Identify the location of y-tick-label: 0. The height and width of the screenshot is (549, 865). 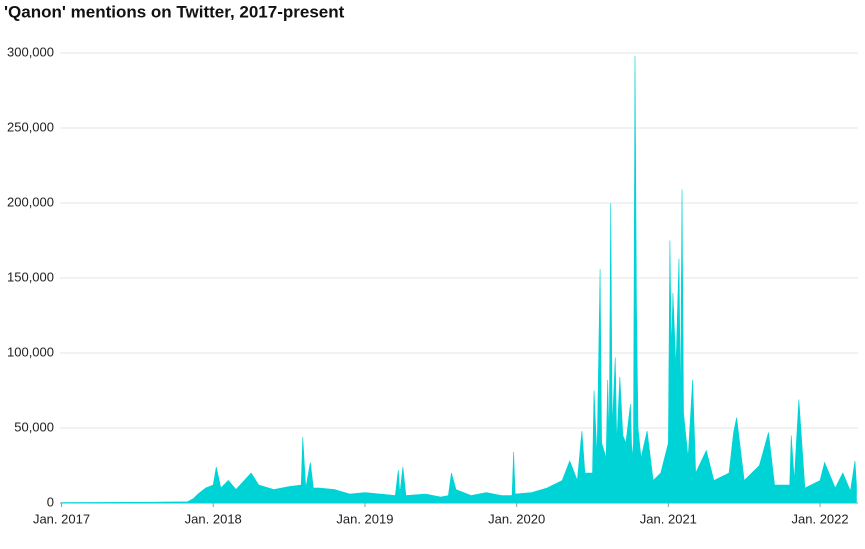
(50, 501).